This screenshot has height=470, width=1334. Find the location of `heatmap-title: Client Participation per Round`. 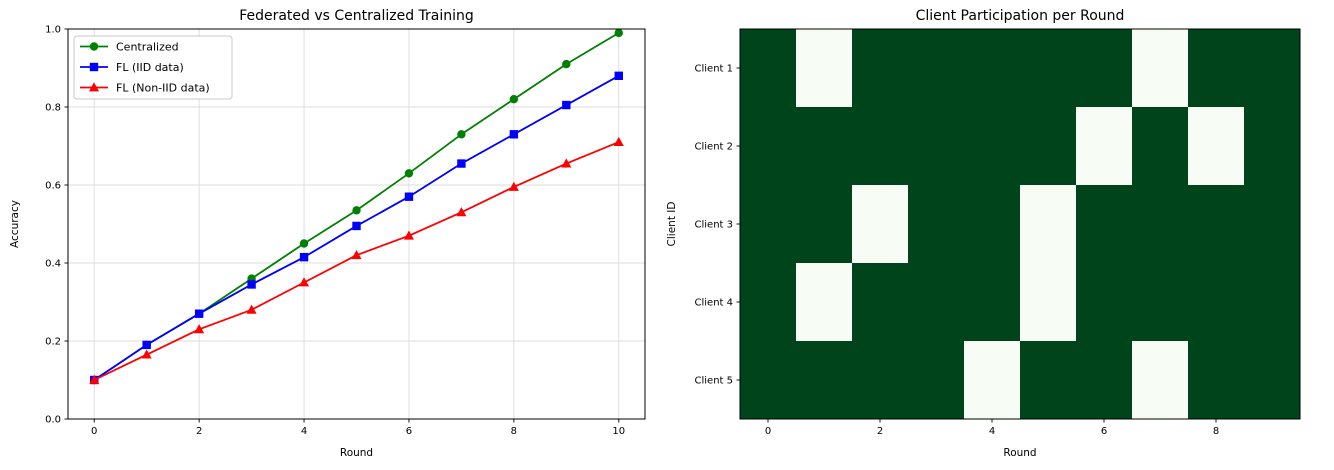

heatmap-title: Client Participation per Round is located at coordinates (1020, 16).